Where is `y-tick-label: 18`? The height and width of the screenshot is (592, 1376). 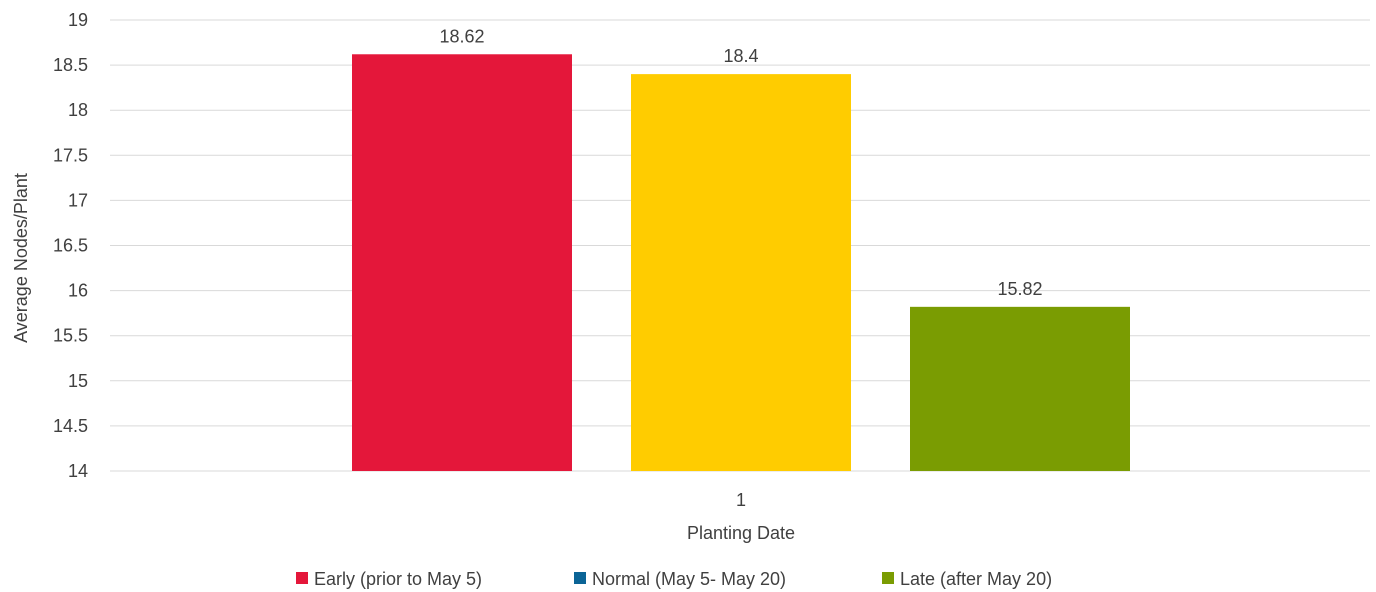
y-tick-label: 18 is located at coordinates (78, 110).